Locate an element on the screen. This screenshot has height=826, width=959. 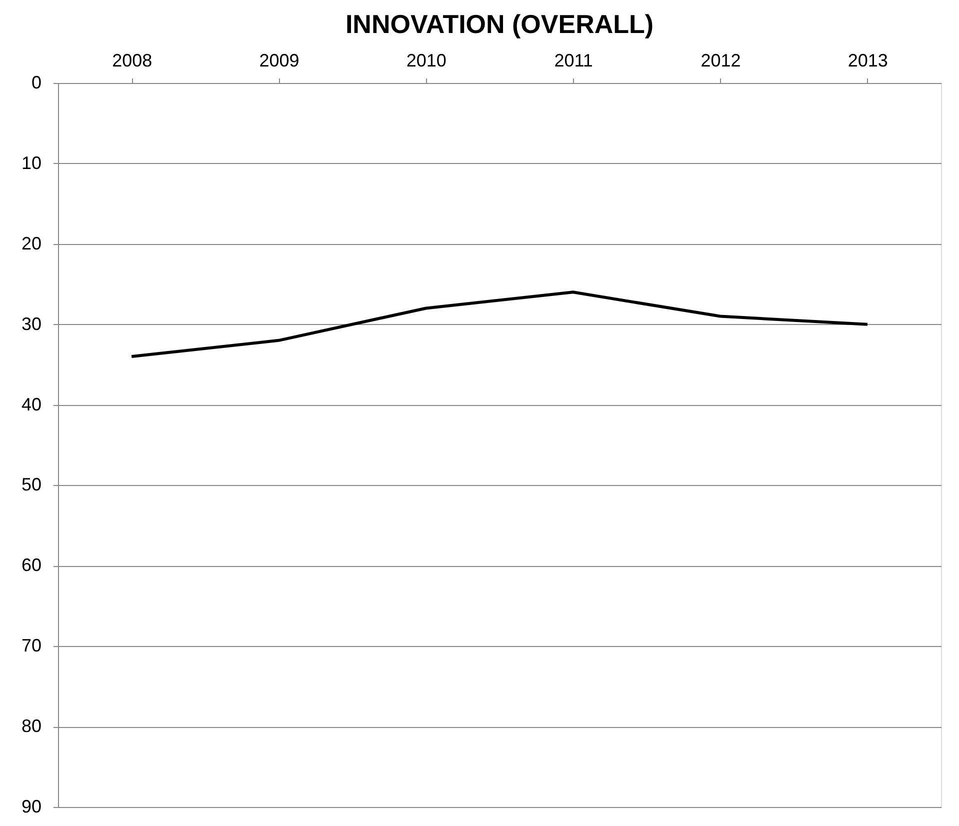
line-series is located at coordinates (499, 324).